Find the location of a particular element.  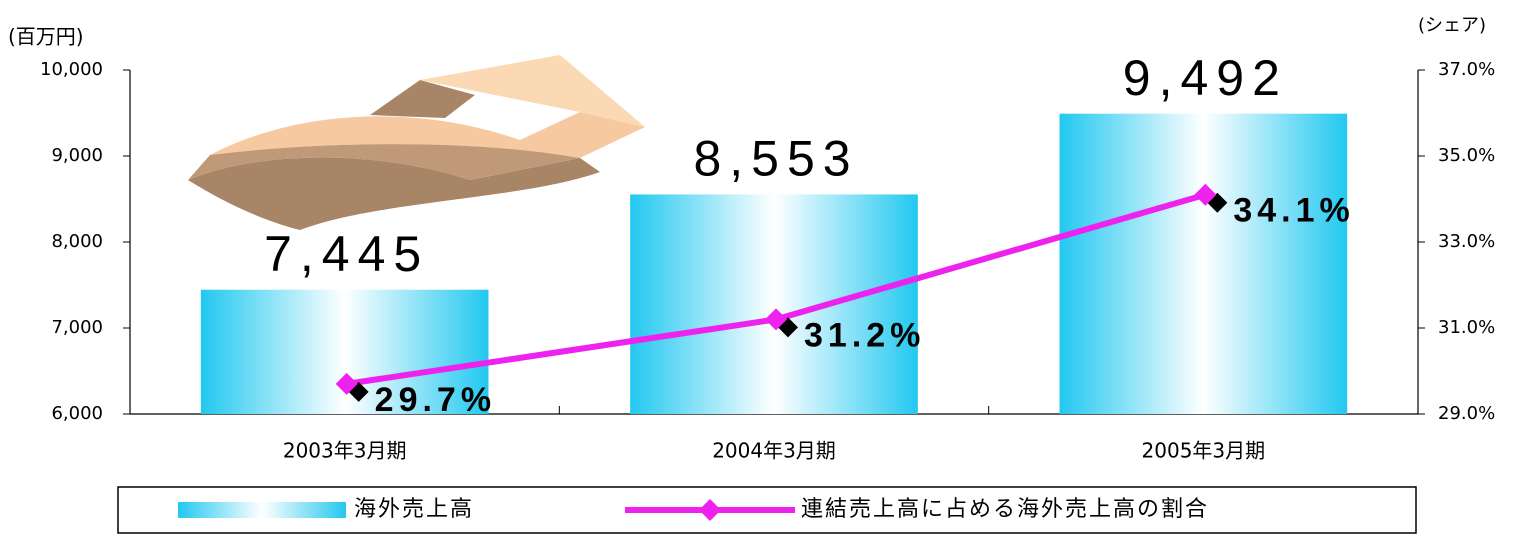

y-axis-title: (百万円) is located at coordinates (46, 37).